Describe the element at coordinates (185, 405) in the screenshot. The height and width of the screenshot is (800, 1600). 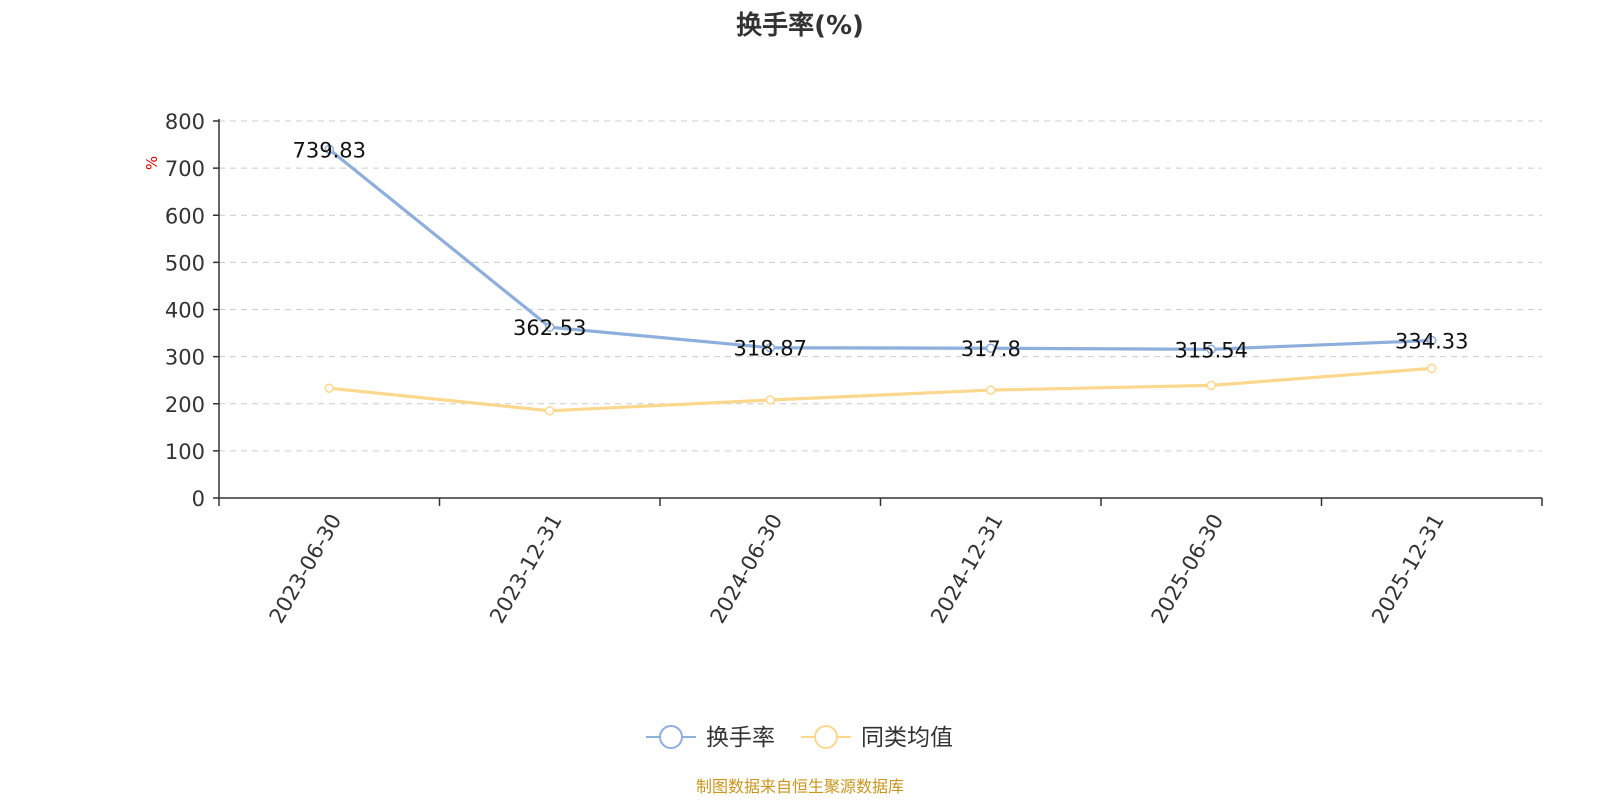
I see `y-tick-label: 200` at that location.